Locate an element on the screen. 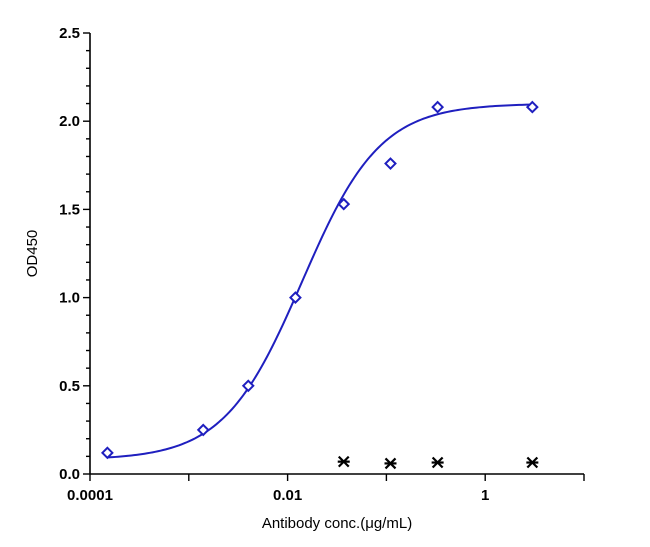  y-axis-title: OD450 is located at coordinates (32, 254).